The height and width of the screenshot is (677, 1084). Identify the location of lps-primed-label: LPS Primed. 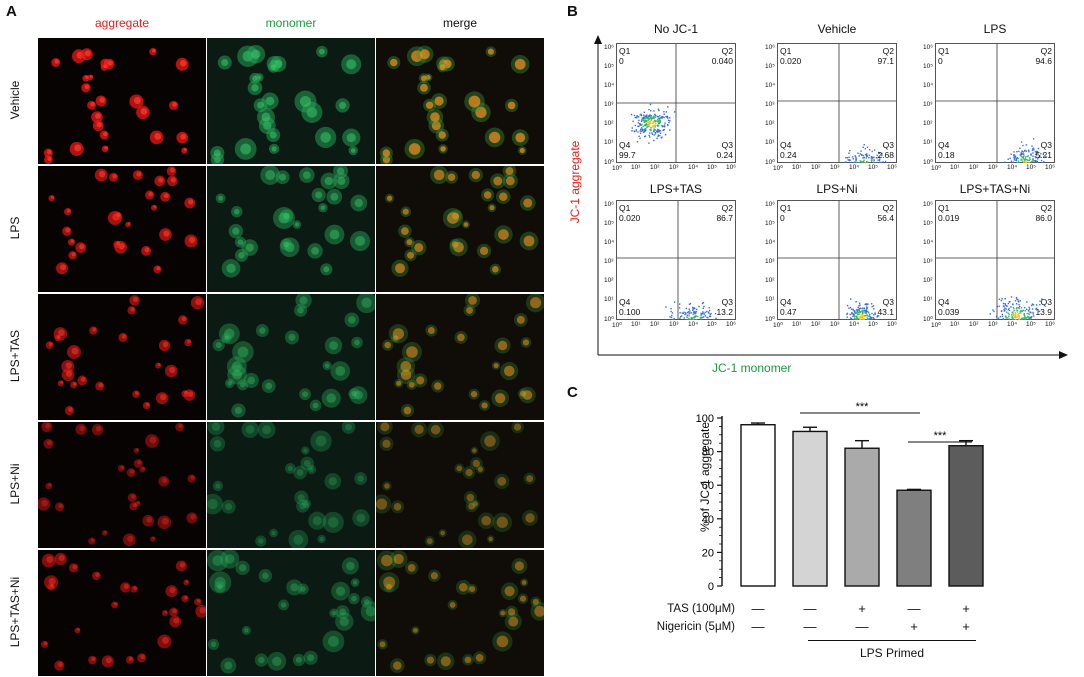
(892, 653).